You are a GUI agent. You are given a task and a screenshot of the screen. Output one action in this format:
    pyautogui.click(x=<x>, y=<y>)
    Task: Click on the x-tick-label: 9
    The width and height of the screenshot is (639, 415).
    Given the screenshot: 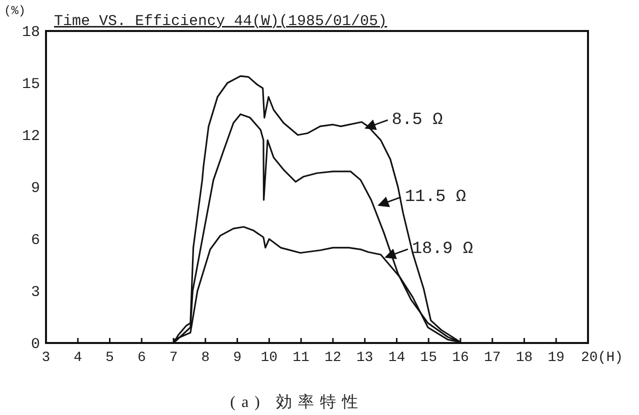 What is the action you would take?
    pyautogui.click(x=237, y=358)
    